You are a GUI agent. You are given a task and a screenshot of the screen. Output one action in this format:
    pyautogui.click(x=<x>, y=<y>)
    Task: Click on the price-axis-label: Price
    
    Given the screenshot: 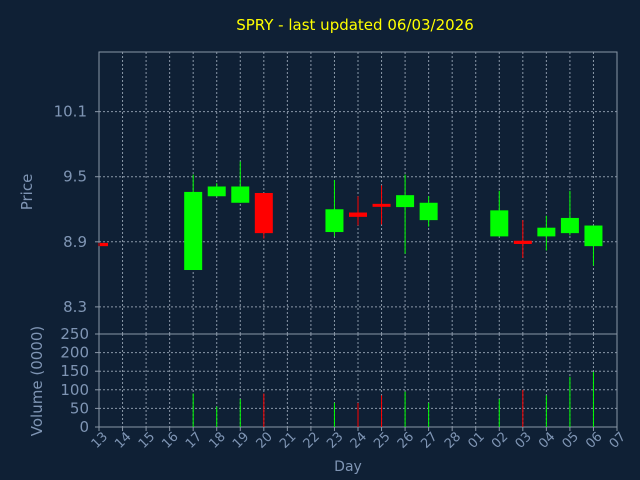 What is the action you would take?
    pyautogui.click(x=27, y=192)
    